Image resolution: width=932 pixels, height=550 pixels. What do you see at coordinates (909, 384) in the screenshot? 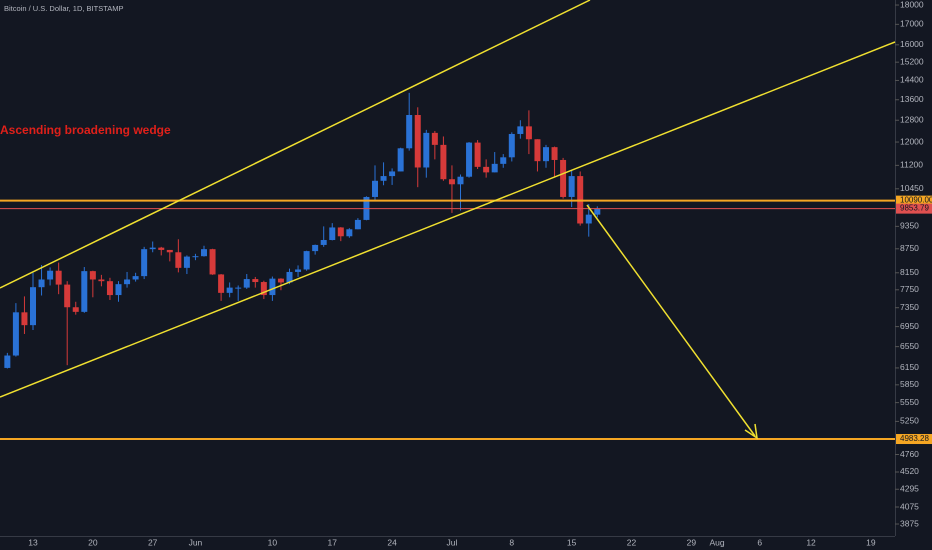
I see `y-tick-label: 5850` at bounding box center [909, 384].